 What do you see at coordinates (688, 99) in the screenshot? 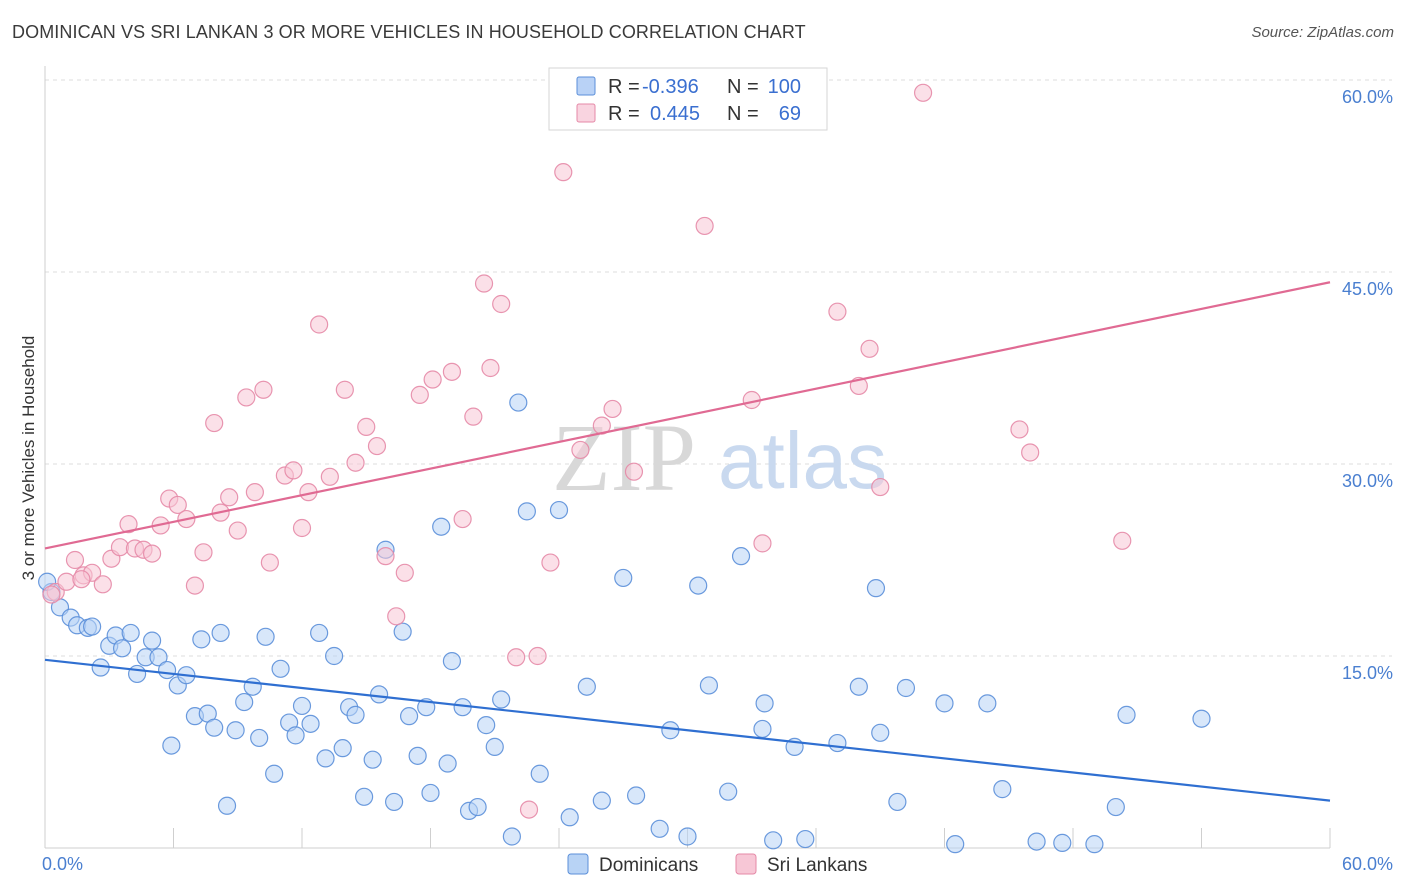
I see `correlation-legend: R = -0.396 N = 100 R = 0.445 N = 69` at bounding box center [688, 99].